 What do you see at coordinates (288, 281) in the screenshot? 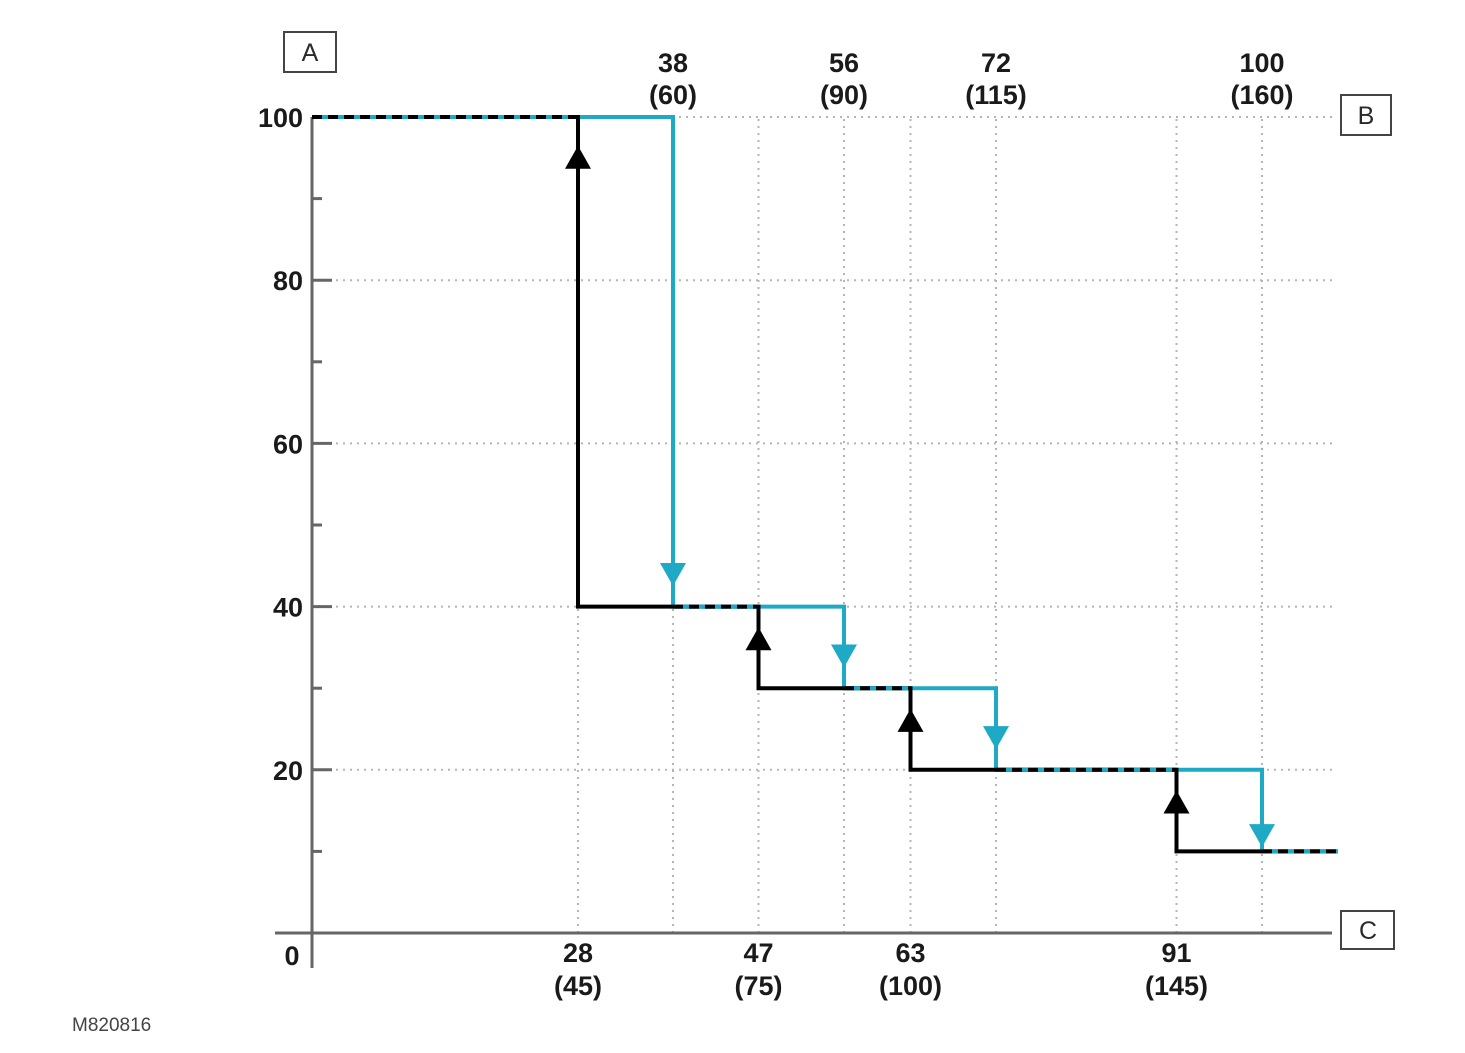
I see `y-tick-label: 80` at bounding box center [288, 281].